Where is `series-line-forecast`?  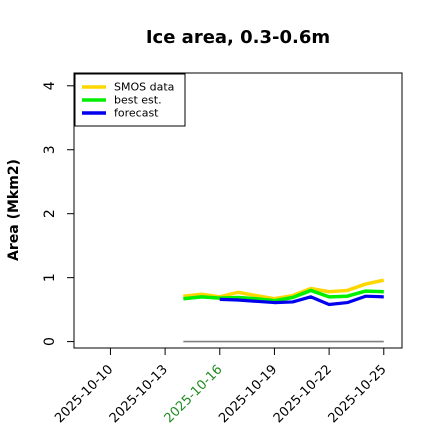
series-line-forecast is located at coordinates (301, 300).